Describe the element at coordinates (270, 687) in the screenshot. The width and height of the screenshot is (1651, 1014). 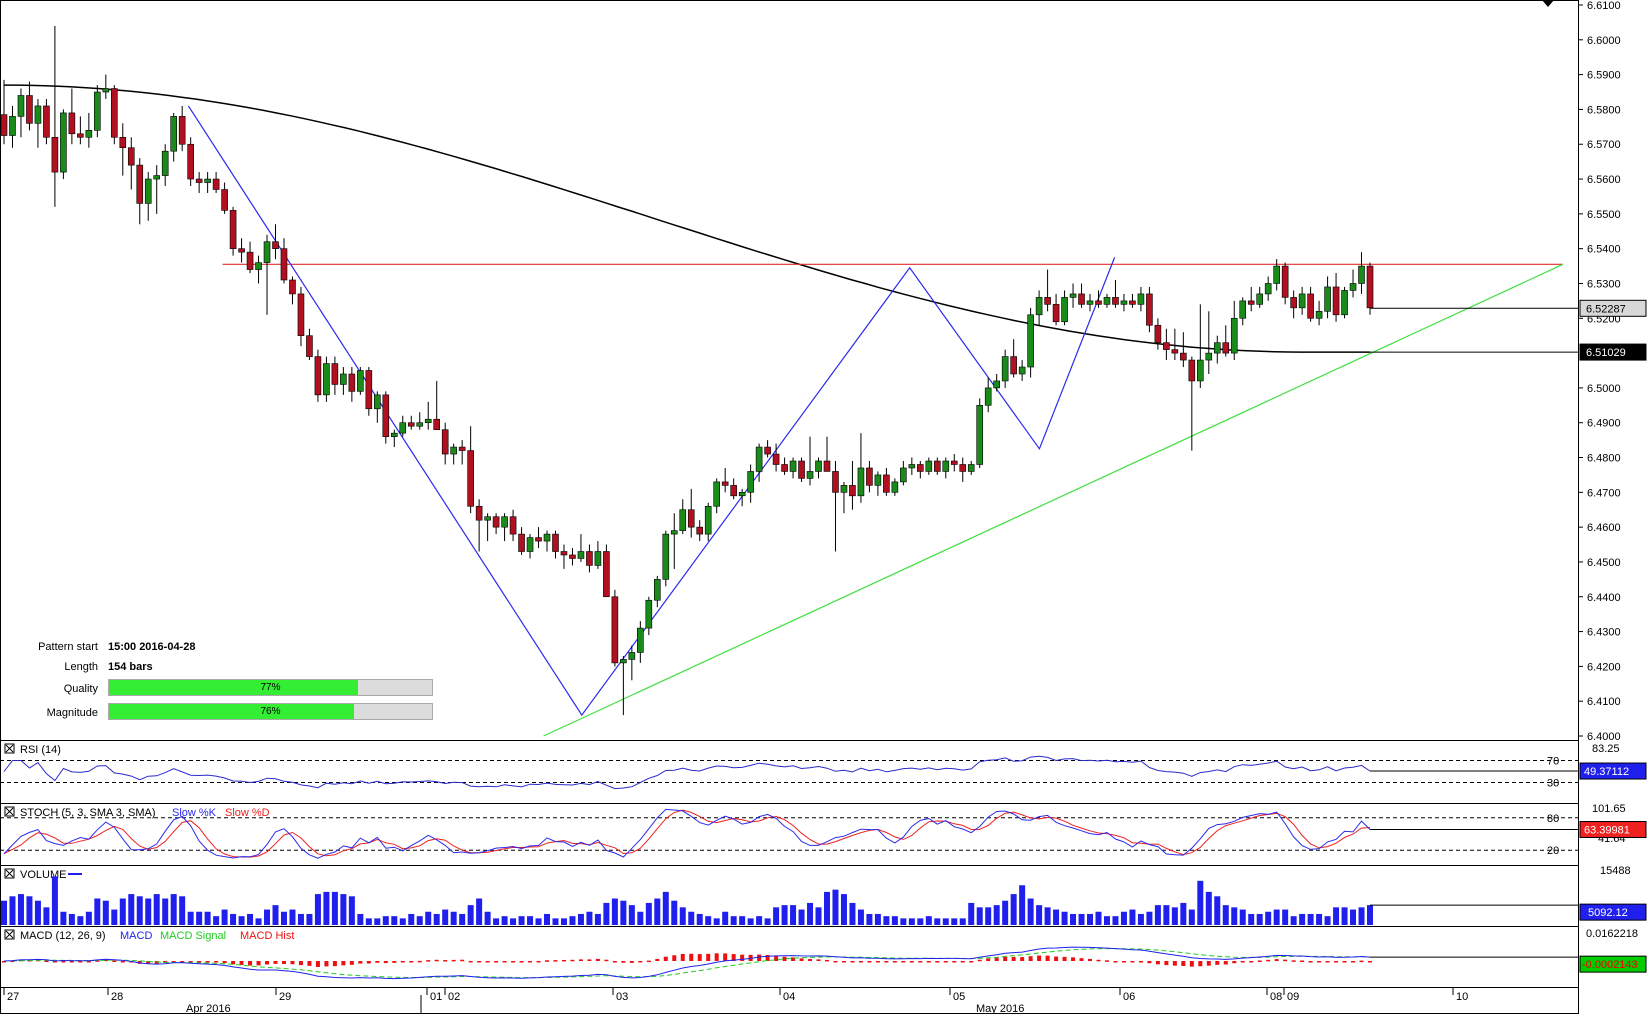
I see `quality-bar: 77%` at that location.